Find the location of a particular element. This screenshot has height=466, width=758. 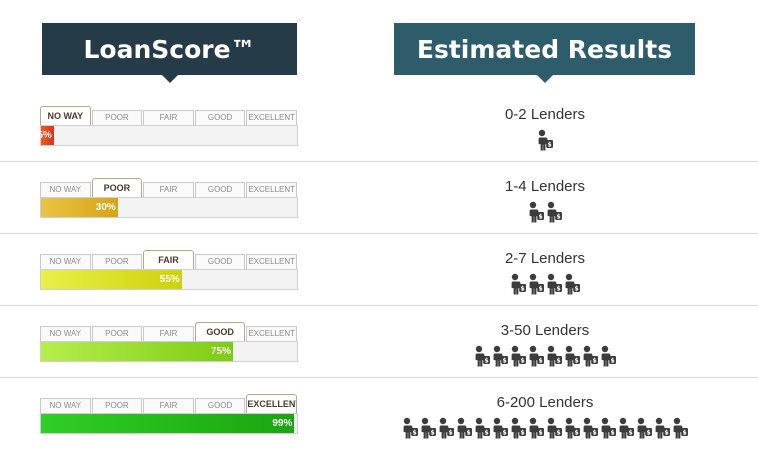

estimated-result: 3-50 Lenders $ $ $ $ $ $ $ $ is located at coordinates (545, 344).